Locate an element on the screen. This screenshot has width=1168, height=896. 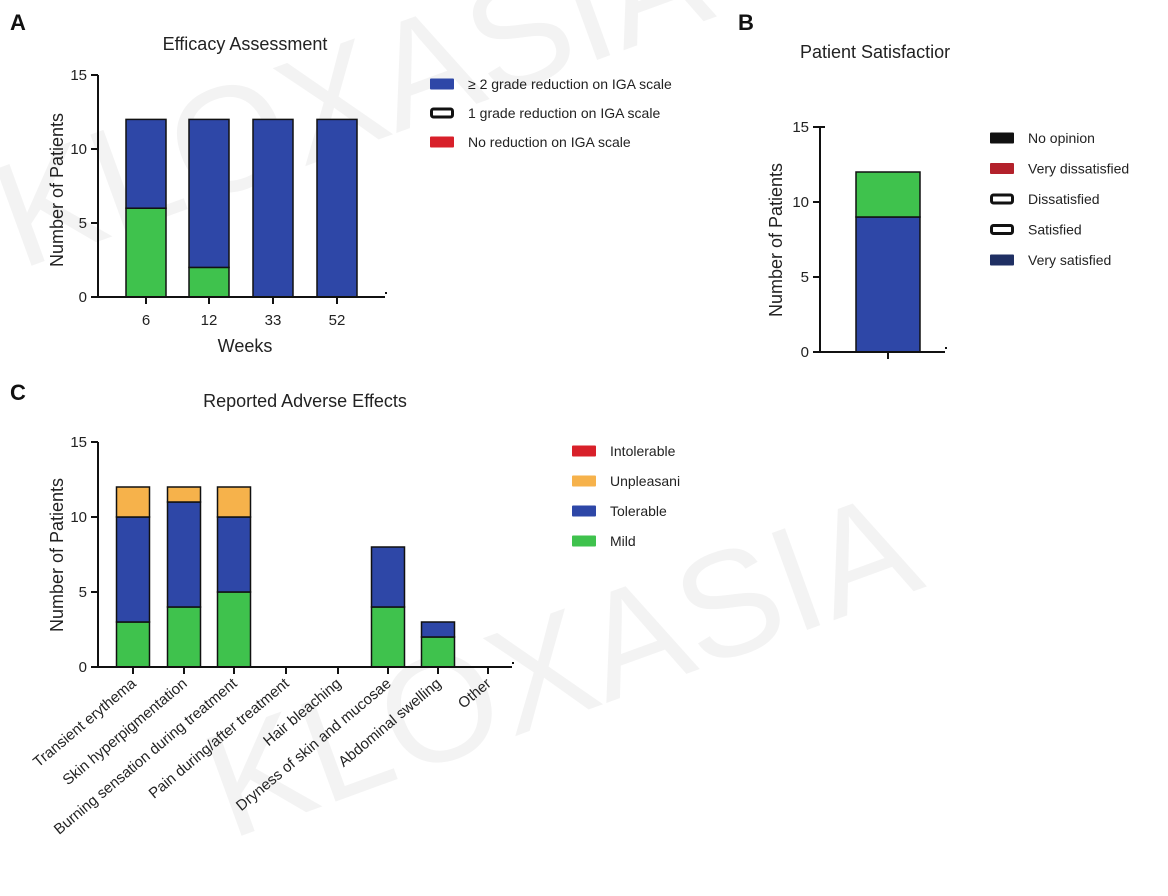
legend-item: ≥ 2 grade reduction on IGA scale is located at coordinates (551, 84).